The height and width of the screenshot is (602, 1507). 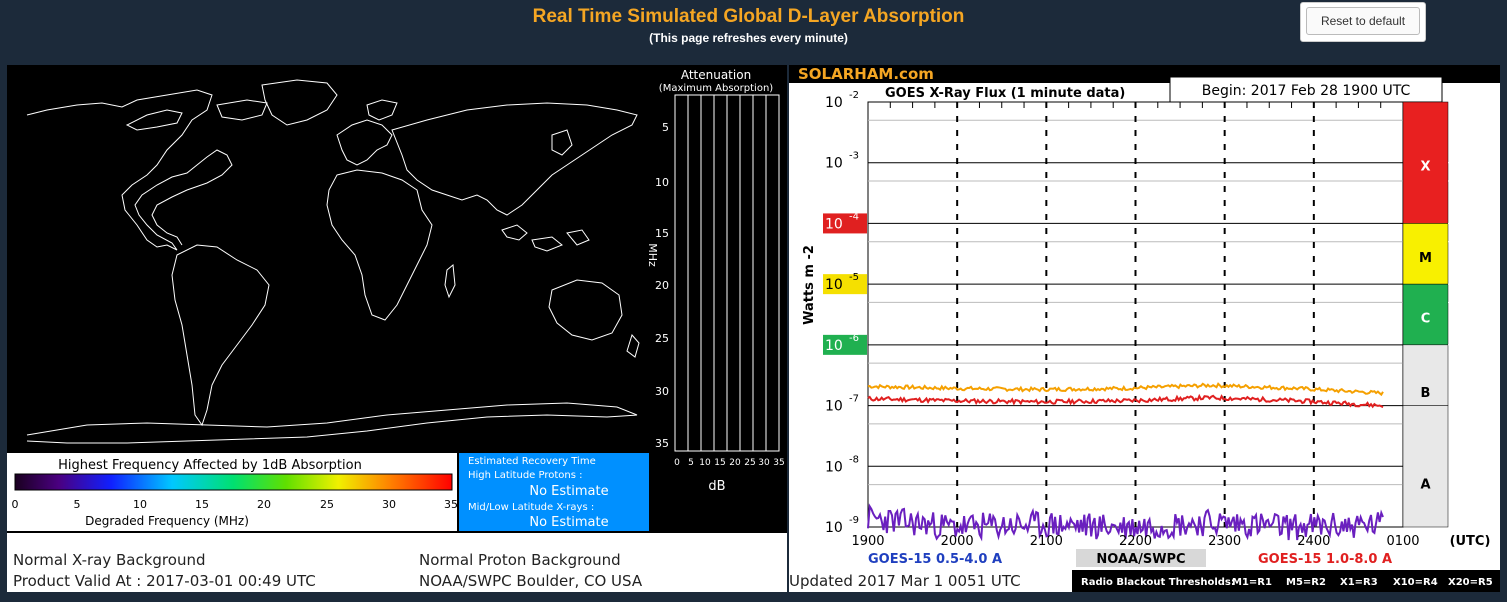 What do you see at coordinates (935, 559) in the screenshot?
I see `series-legend-short: GOES-15 0.5-4.0 A` at bounding box center [935, 559].